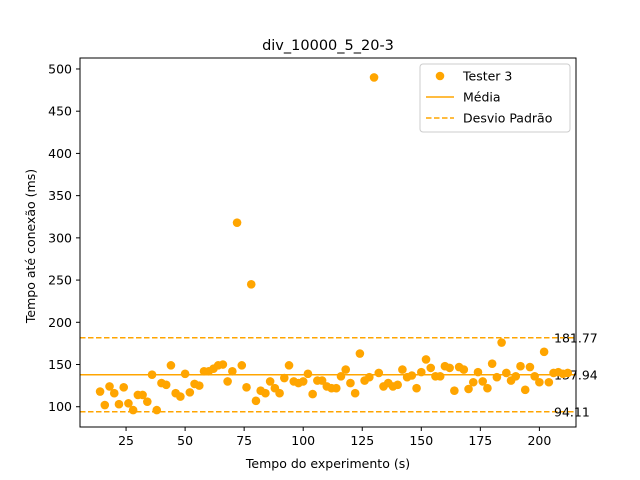  Describe the element at coordinates (60, 237) in the screenshot. I see `y-tick-label: 300` at that location.